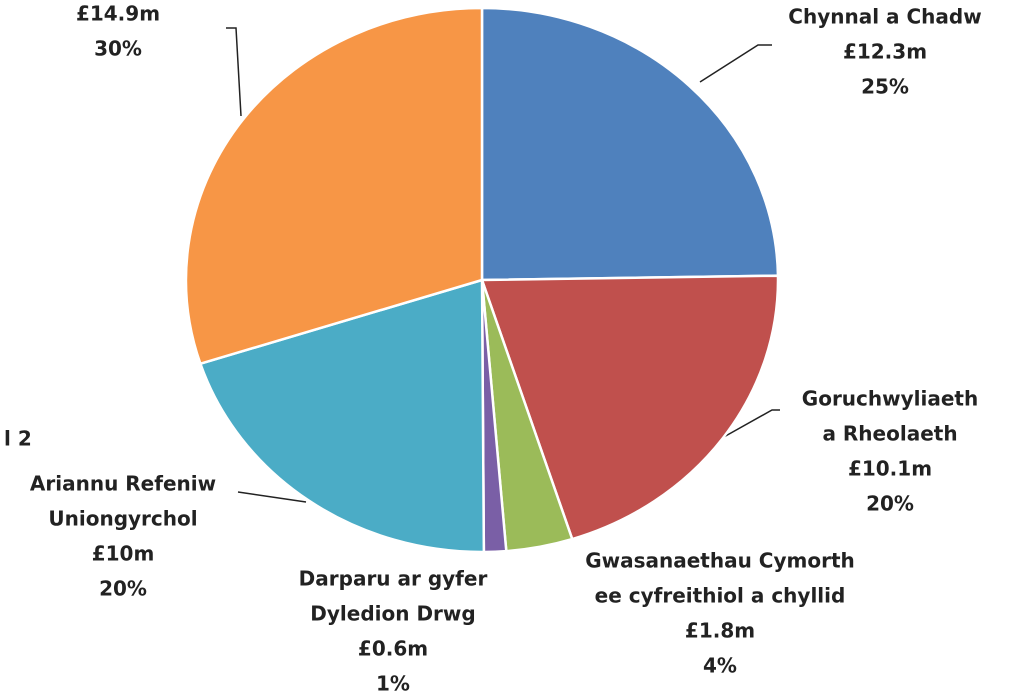  Describe the element at coordinates (123, 484) in the screenshot. I see `slice-label: Ariannu Refeniw` at that location.